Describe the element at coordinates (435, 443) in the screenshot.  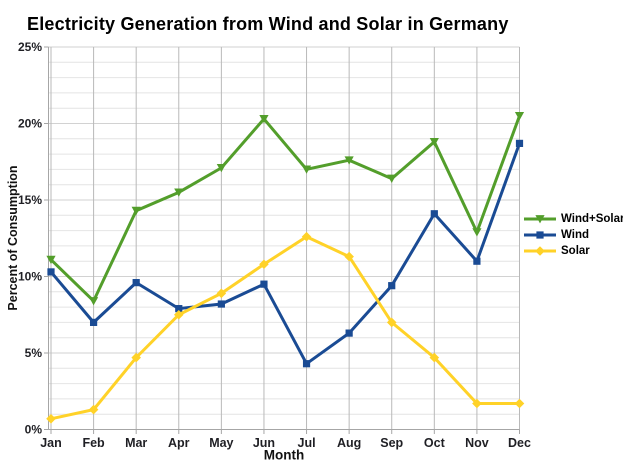
I see `x-tick-label: Oct` at that location.